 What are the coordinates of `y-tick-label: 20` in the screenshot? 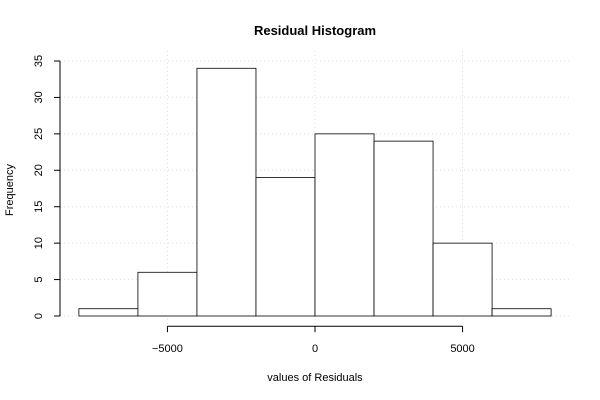 It's located at (39, 170).